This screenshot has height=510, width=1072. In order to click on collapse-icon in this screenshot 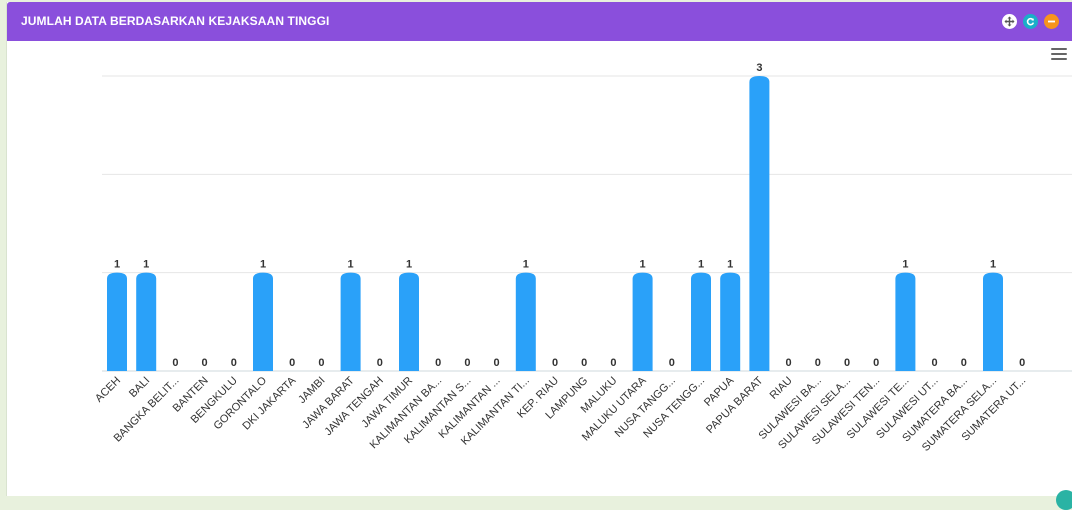, I will do `click(1051, 21)`.